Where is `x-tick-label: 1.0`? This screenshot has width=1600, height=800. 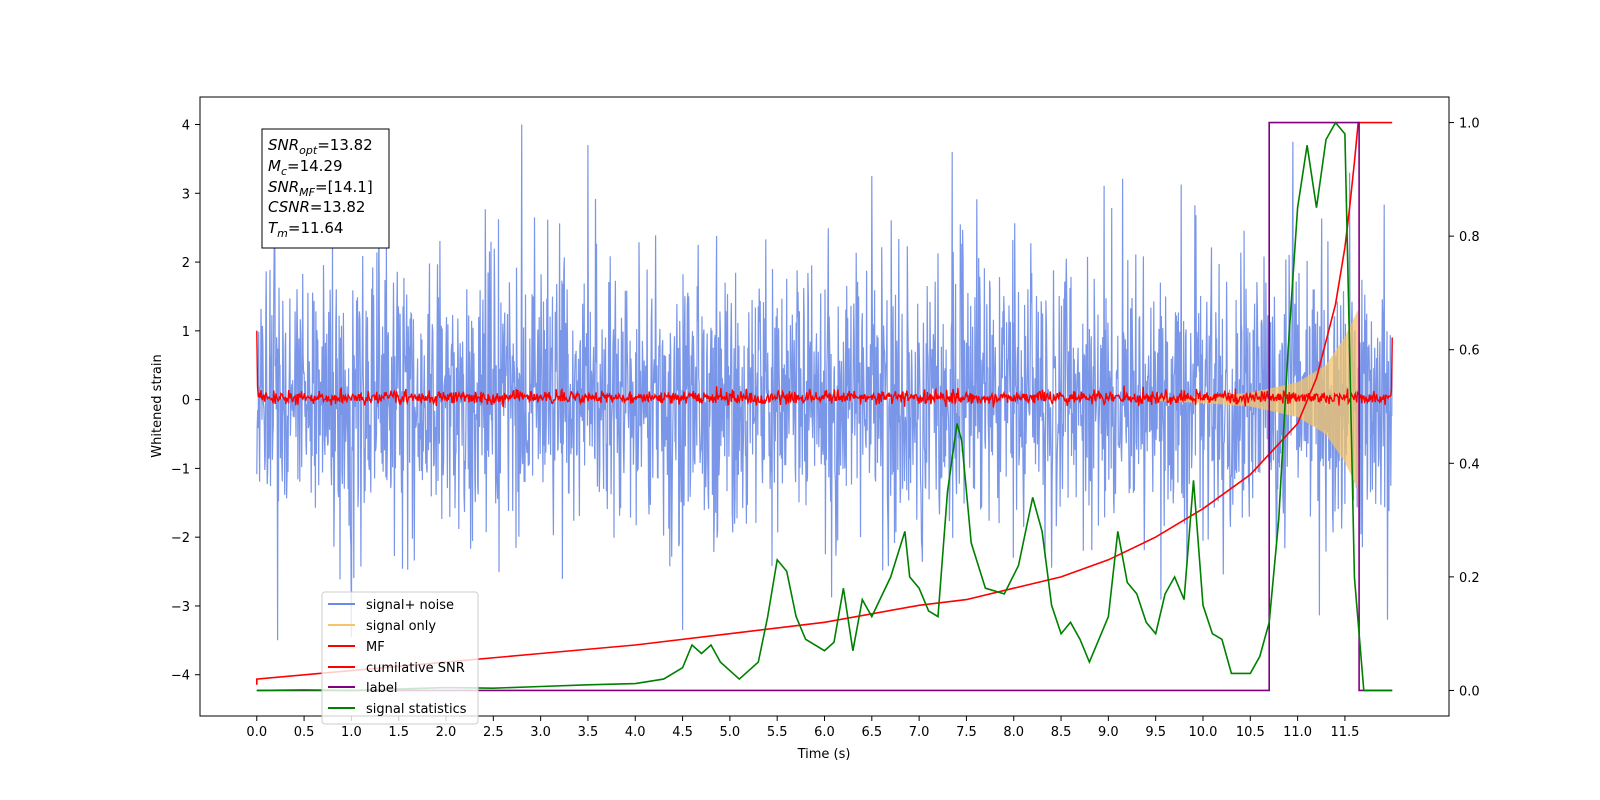
x-tick-label: 1.0 is located at coordinates (351, 732).